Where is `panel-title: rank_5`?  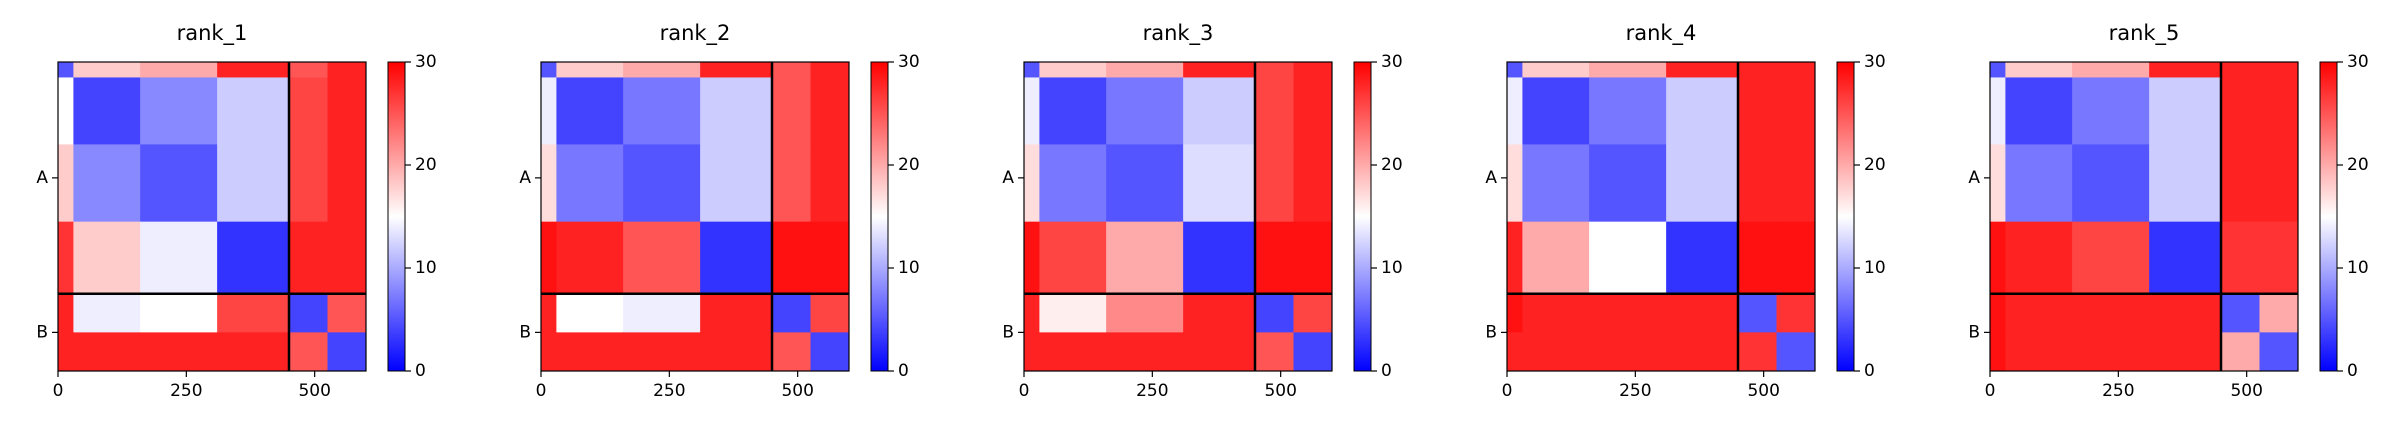 panel-title: rank_5 is located at coordinates (2144, 33).